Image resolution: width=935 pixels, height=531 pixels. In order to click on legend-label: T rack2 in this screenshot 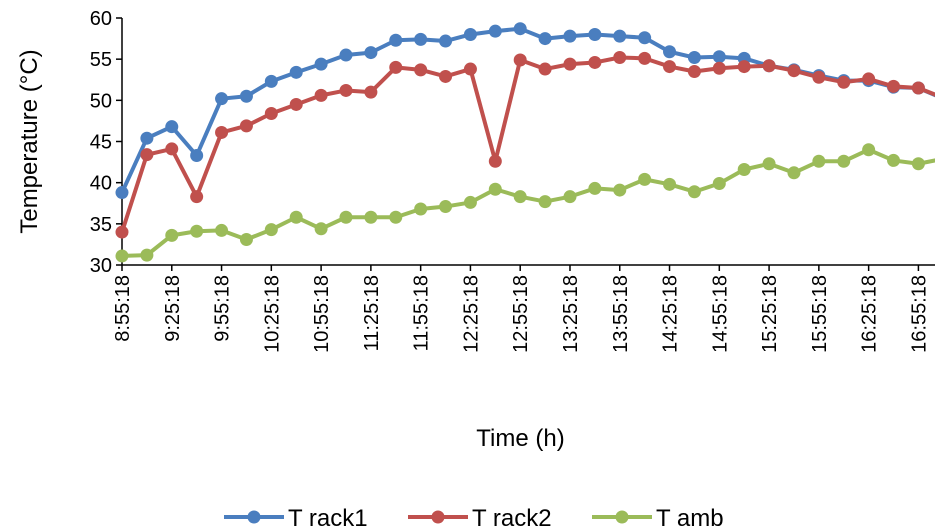, I will do `click(512, 518)`.